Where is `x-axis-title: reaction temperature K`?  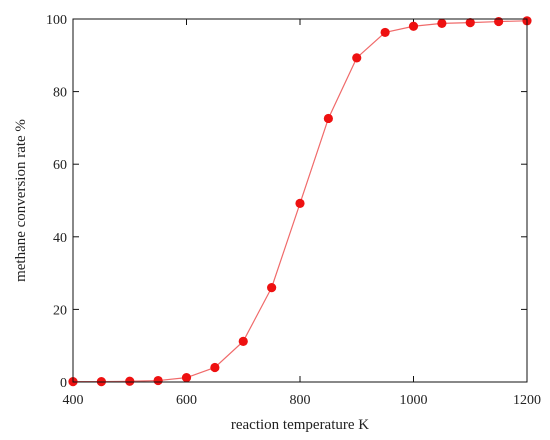 x-axis-title: reaction temperature K is located at coordinates (300, 425).